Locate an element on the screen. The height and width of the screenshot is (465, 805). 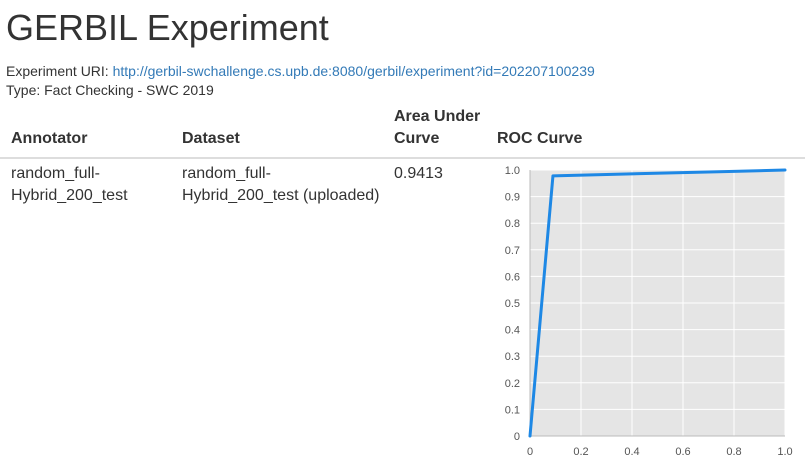
page-title: GERBIL Experiment is located at coordinates (167, 27).